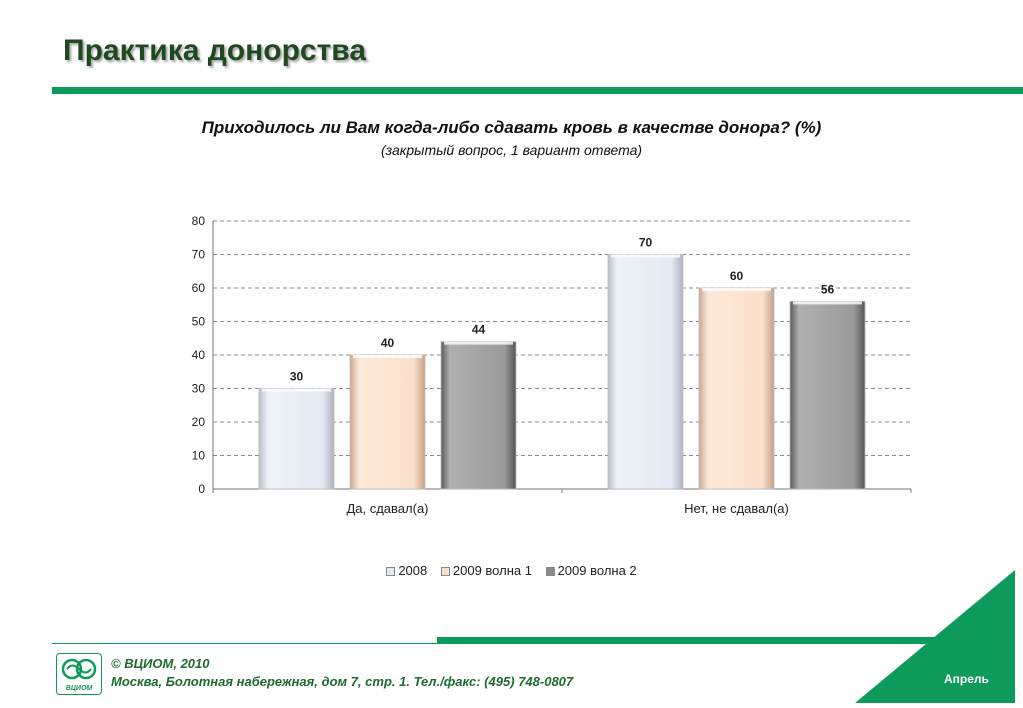  I want to click on y-tick-label: 10, so click(199, 456).